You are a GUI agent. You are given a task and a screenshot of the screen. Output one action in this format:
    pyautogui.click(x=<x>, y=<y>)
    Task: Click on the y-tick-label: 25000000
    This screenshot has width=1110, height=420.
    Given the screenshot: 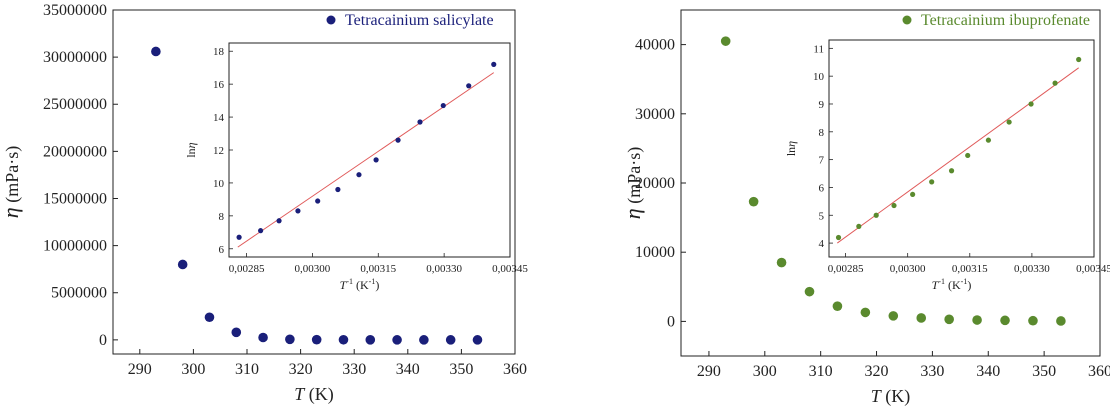 What is the action you would take?
    pyautogui.click(x=75, y=104)
    